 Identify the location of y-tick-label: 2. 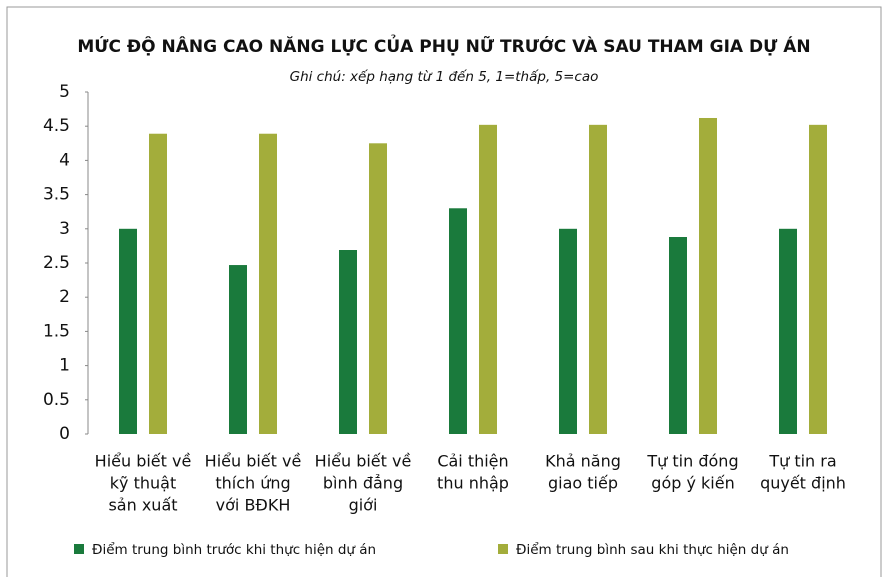
(64, 297).